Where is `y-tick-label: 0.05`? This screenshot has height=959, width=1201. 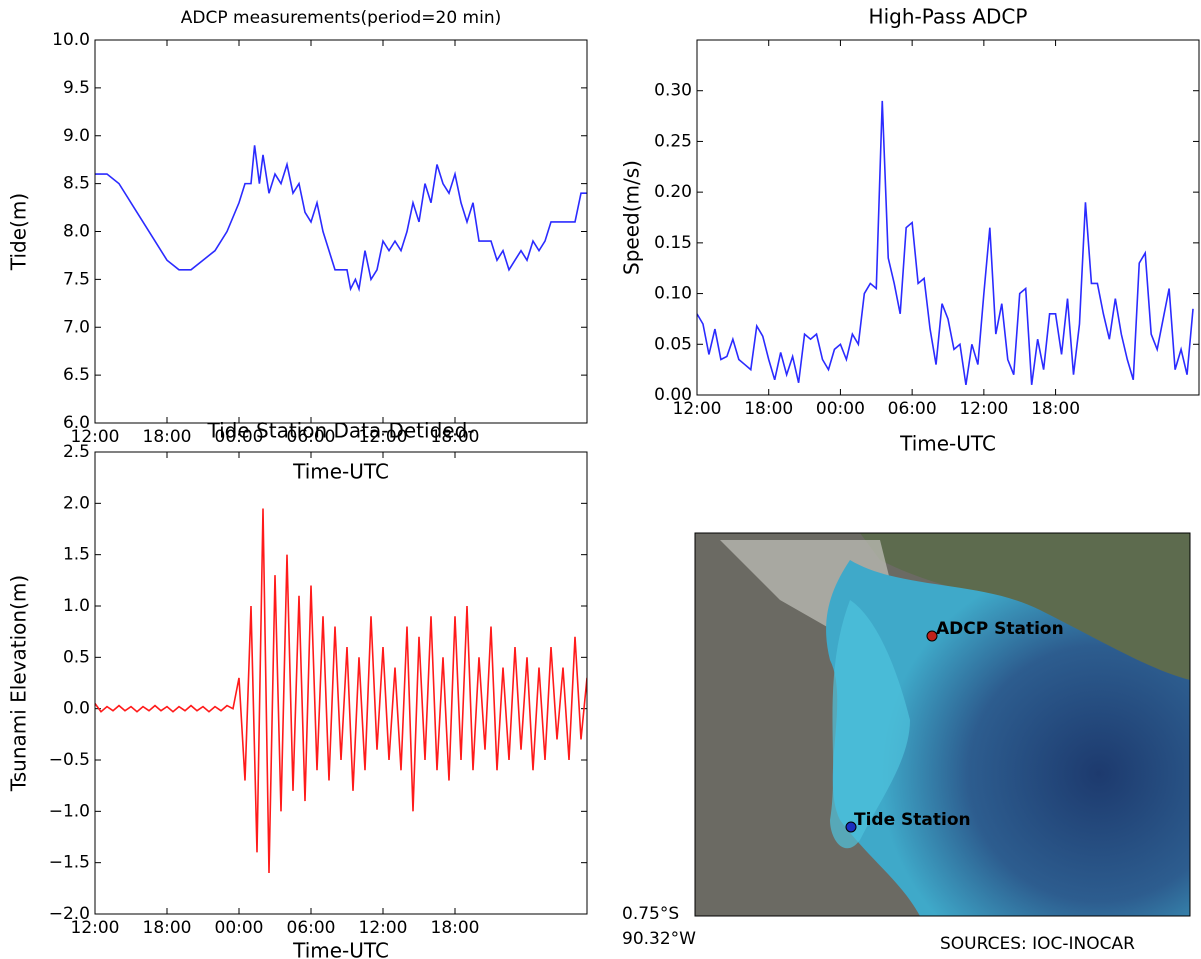 y-tick-label: 0.05 is located at coordinates (673, 344).